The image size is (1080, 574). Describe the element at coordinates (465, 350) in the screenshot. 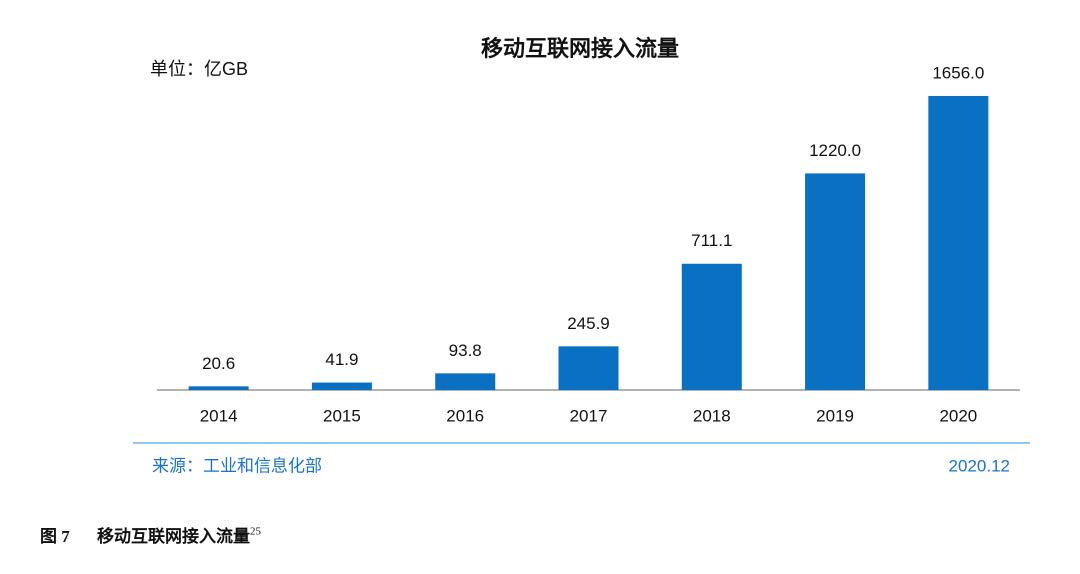

I see `value-label: 93.8` at that location.